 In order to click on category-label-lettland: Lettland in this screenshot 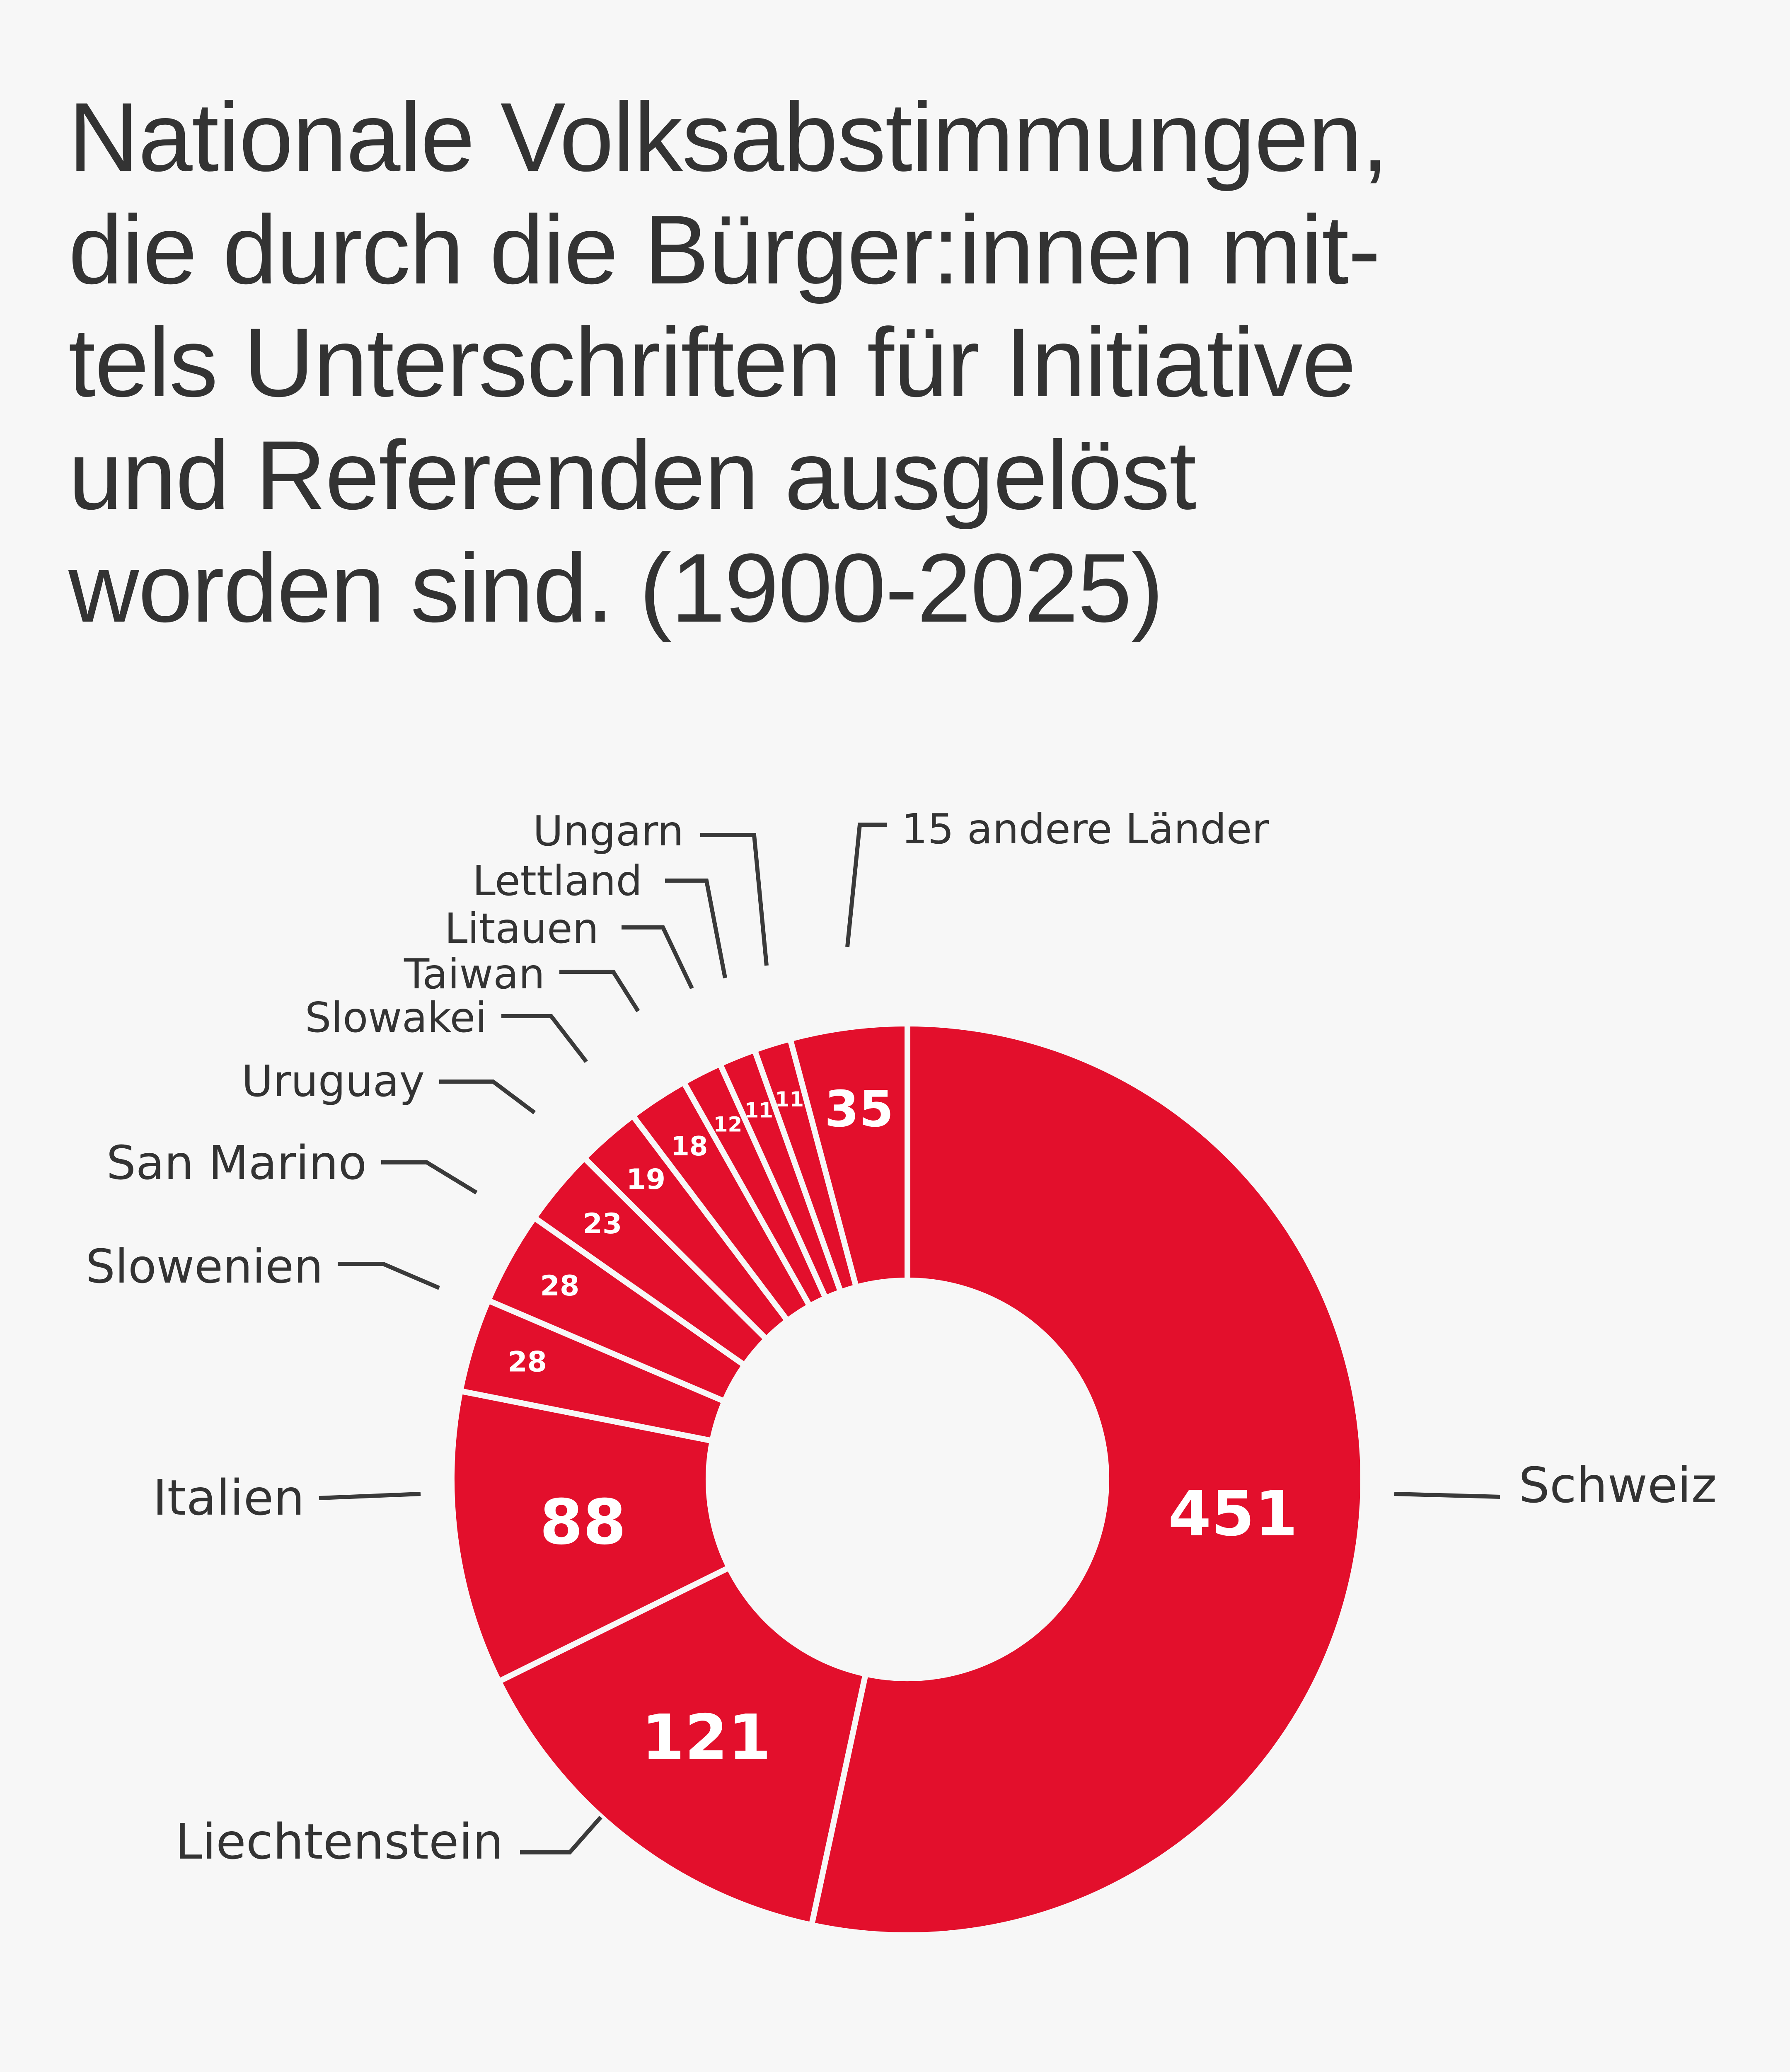, I will do `click(557, 881)`.